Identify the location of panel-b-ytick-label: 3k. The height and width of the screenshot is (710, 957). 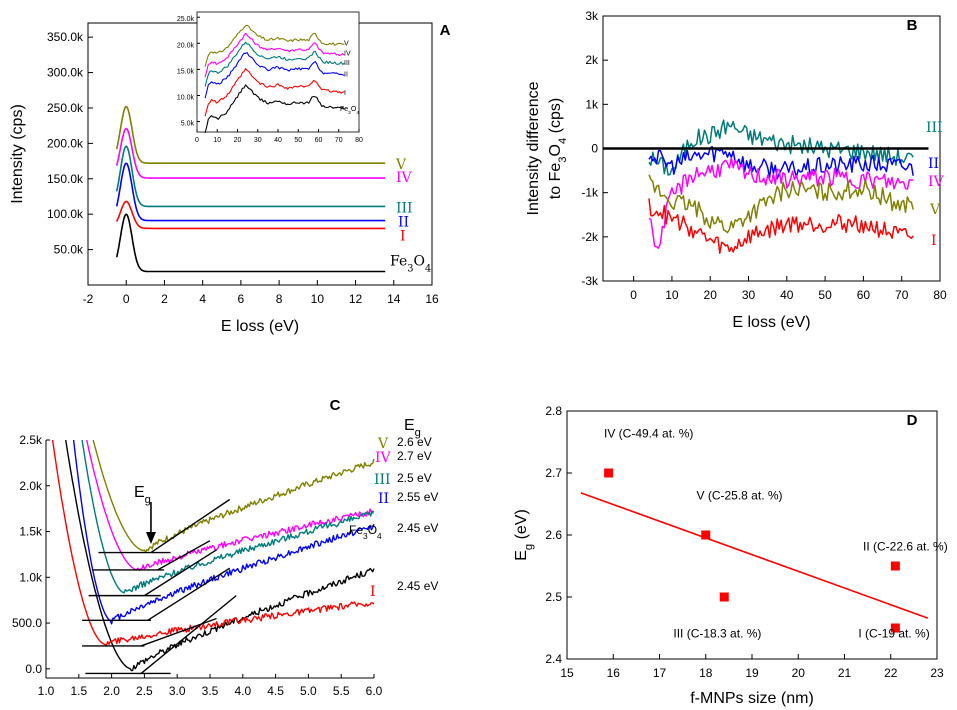
(592, 16).